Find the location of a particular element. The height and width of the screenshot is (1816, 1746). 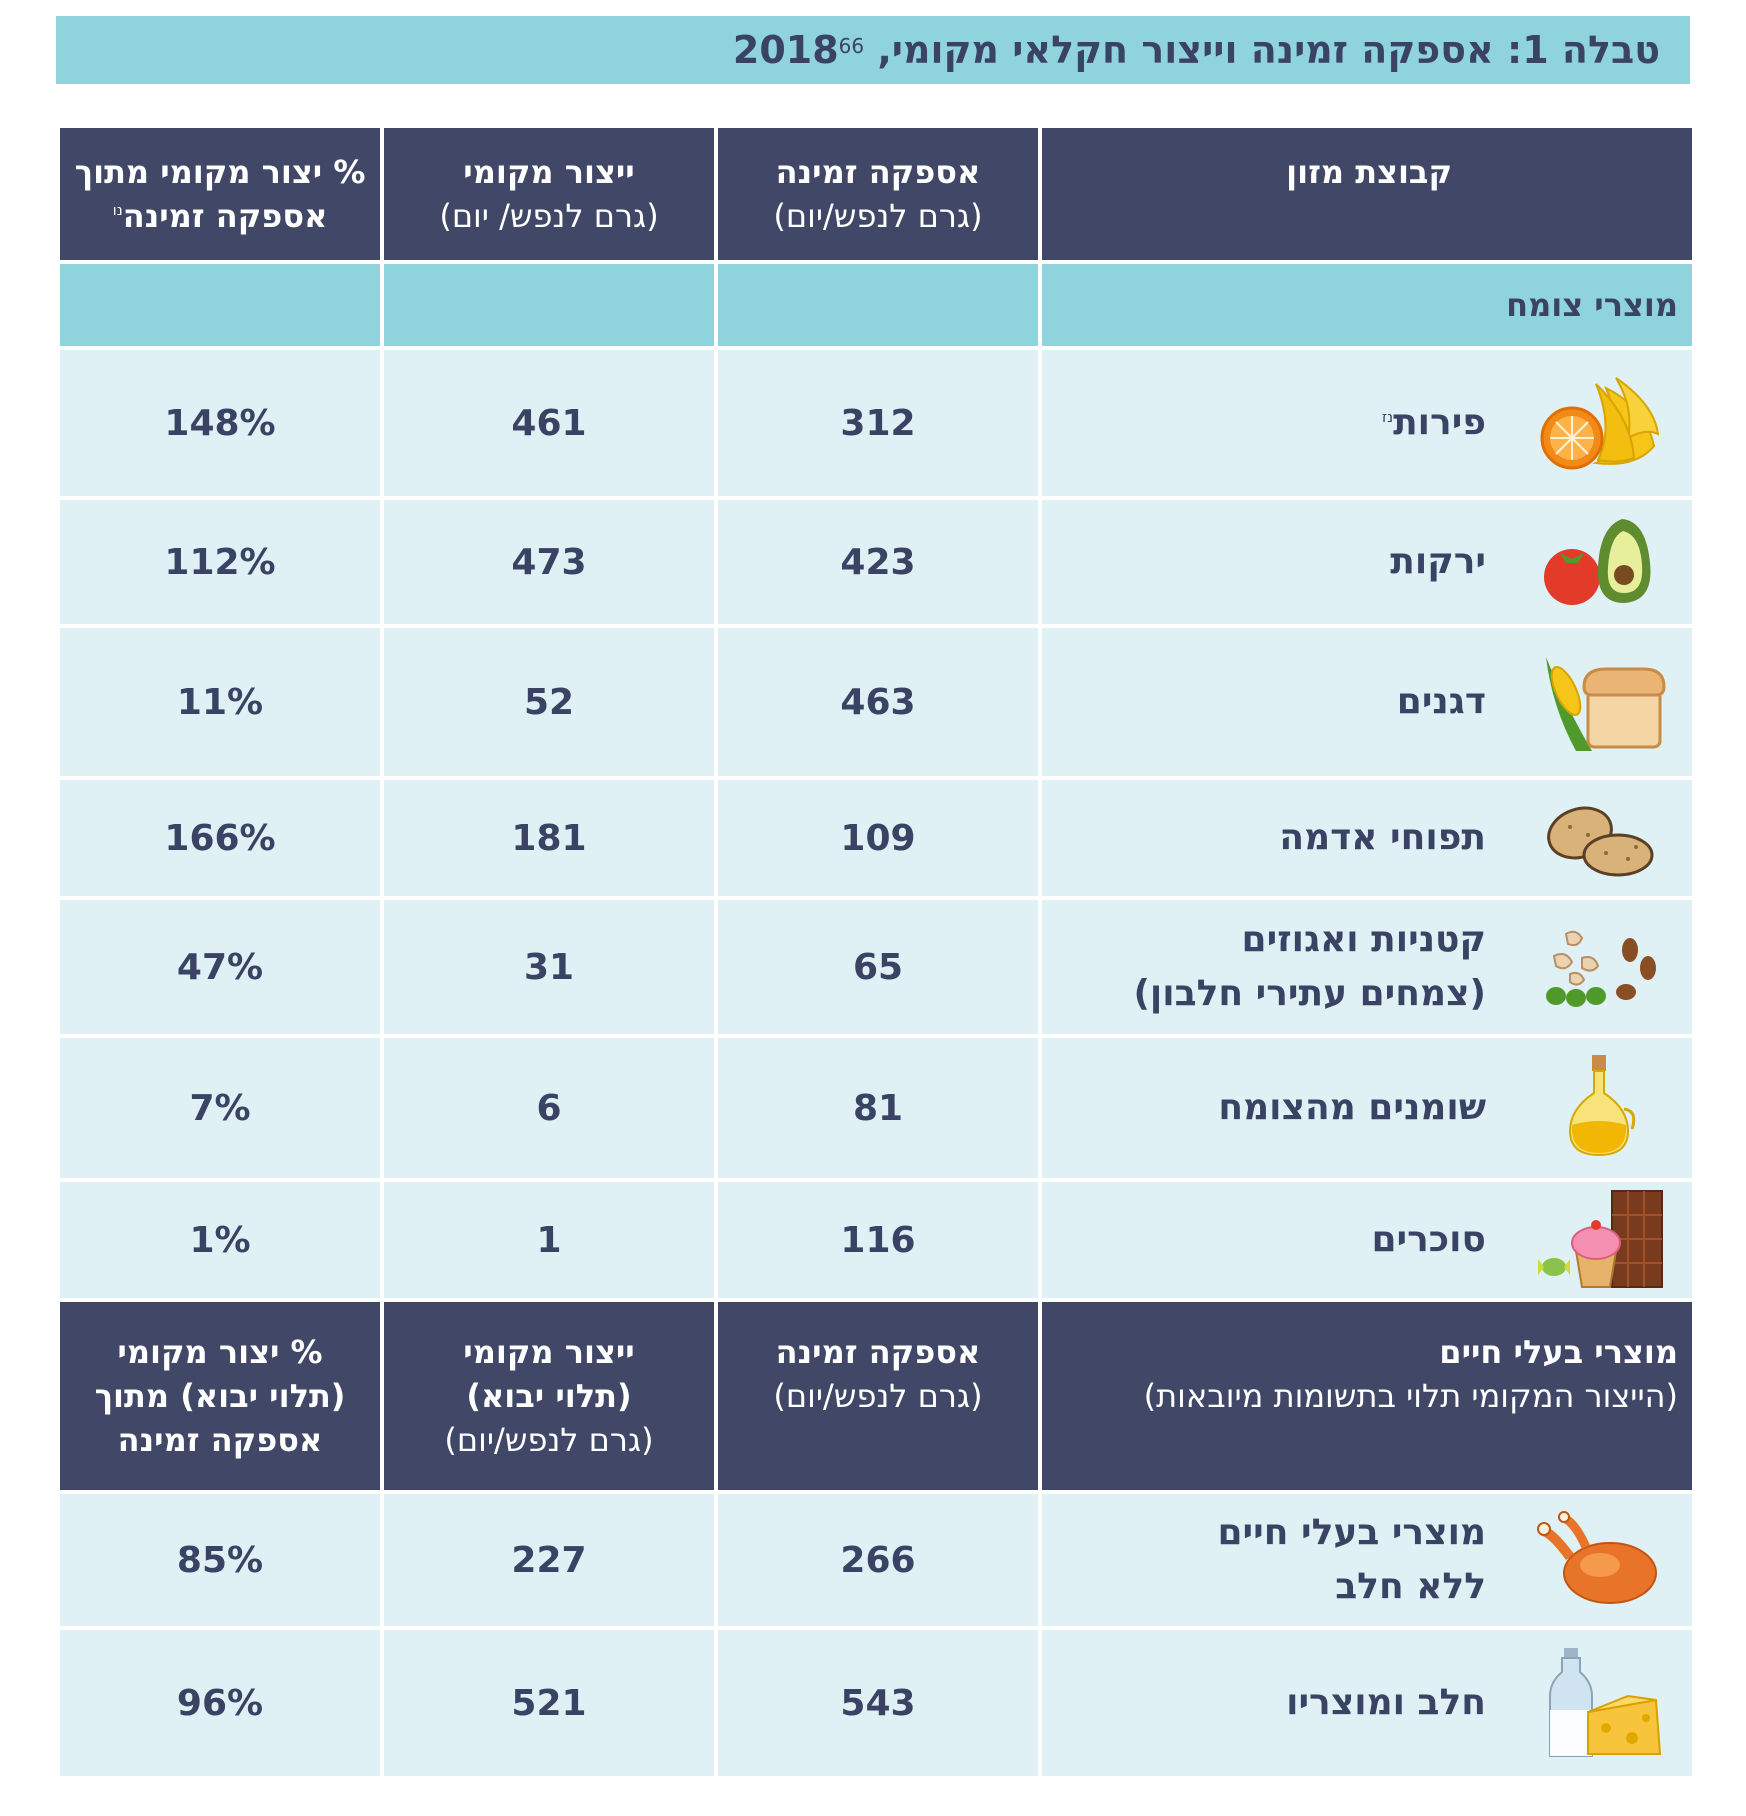

supply-value: 65 is located at coordinates (878, 967).